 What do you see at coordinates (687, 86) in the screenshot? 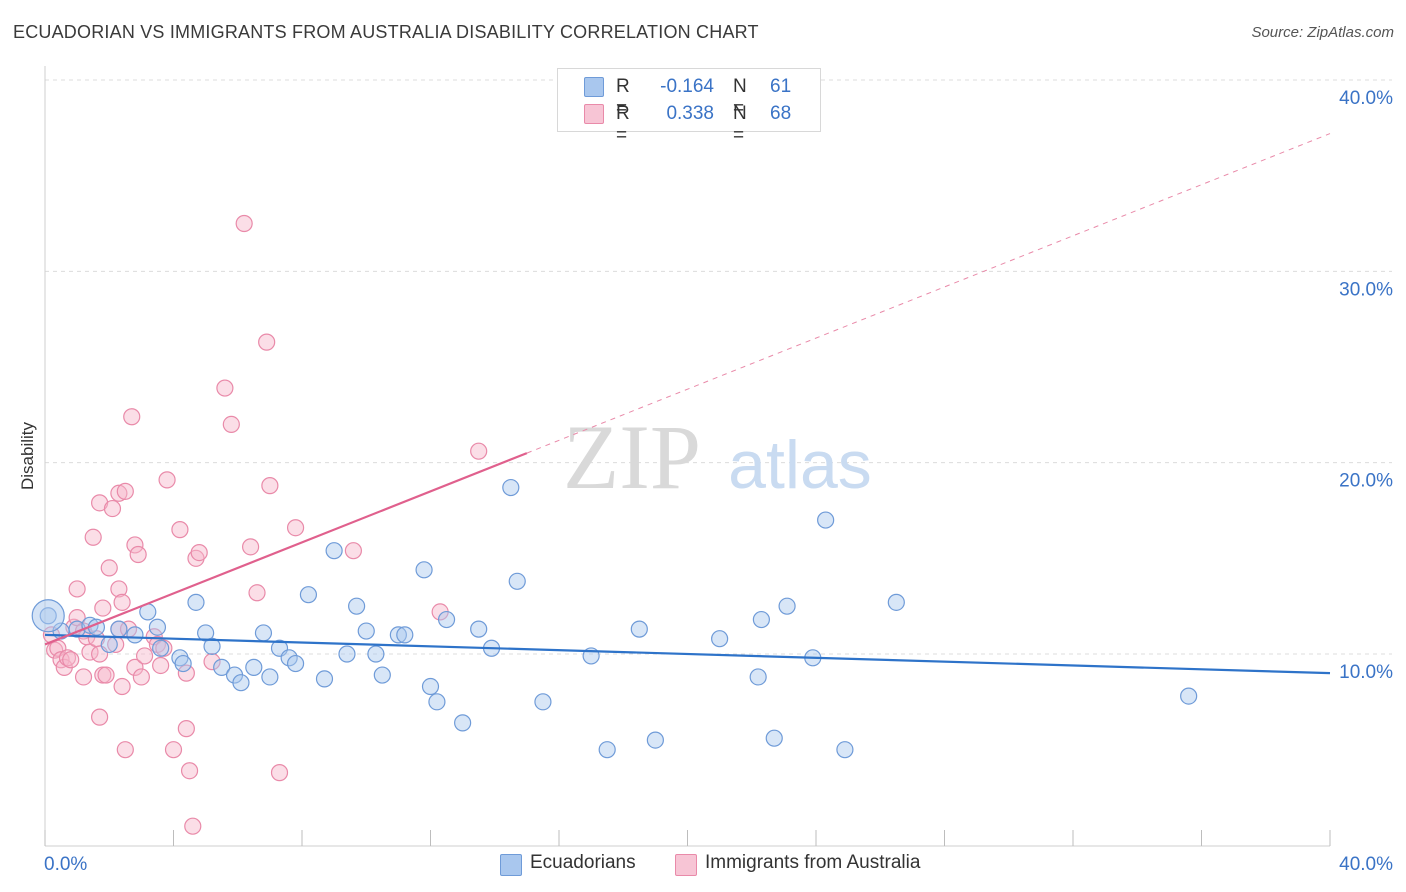
I see `legend-r-value: -0.164` at bounding box center [687, 86].